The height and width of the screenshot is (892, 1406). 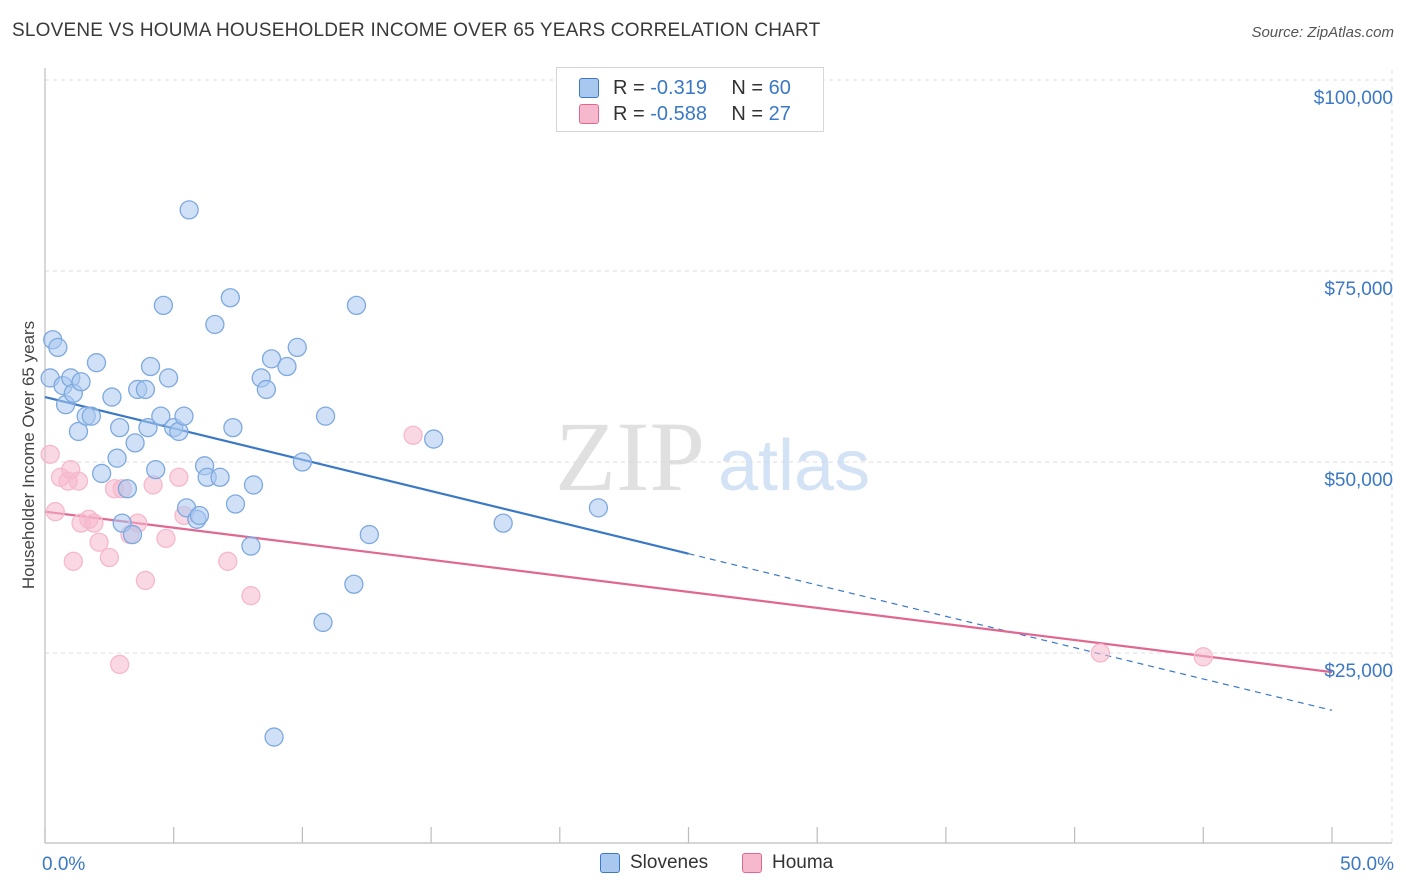 I want to click on legend-swatch-slovenes, so click(x=589, y=88).